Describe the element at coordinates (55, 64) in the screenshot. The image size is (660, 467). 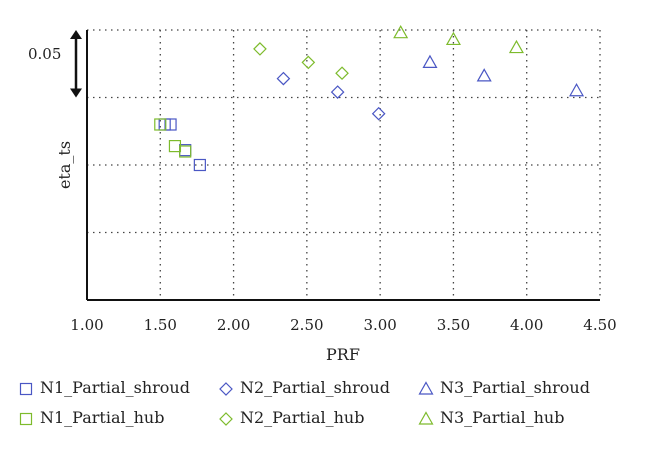
I see `scale-bar: 0.05` at that location.